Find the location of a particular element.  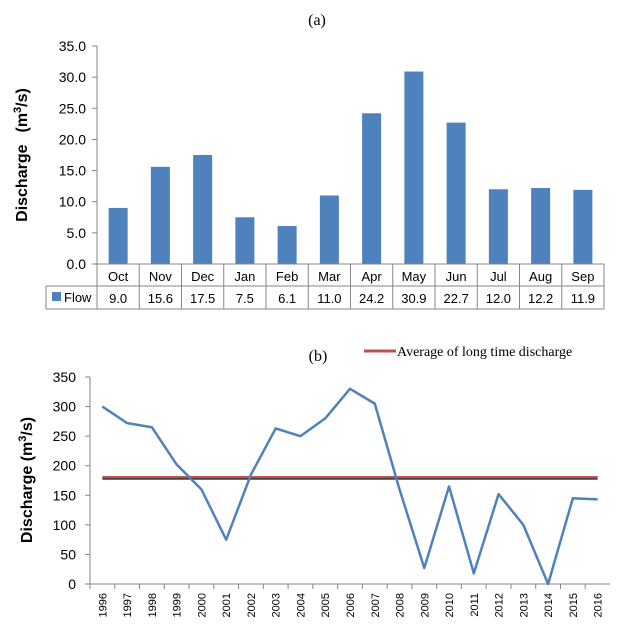

y-tick-label: 50 is located at coordinates (68, 554).